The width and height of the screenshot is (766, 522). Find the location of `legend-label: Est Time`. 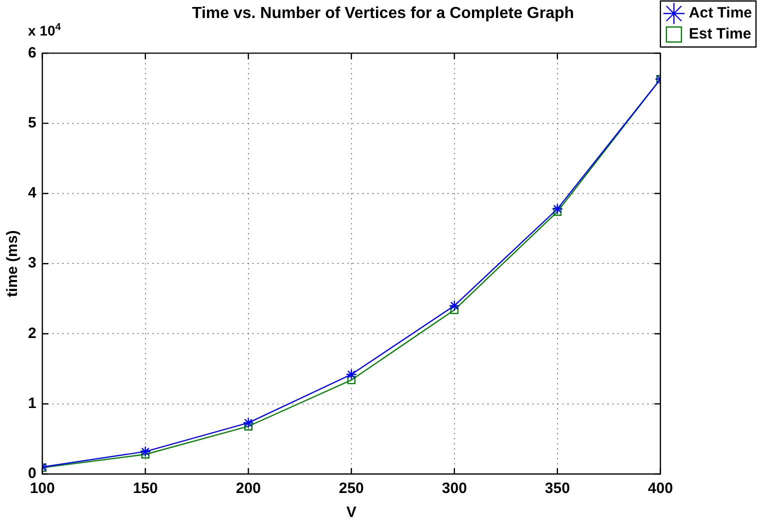

legend-label: Est Time is located at coordinates (720, 34).